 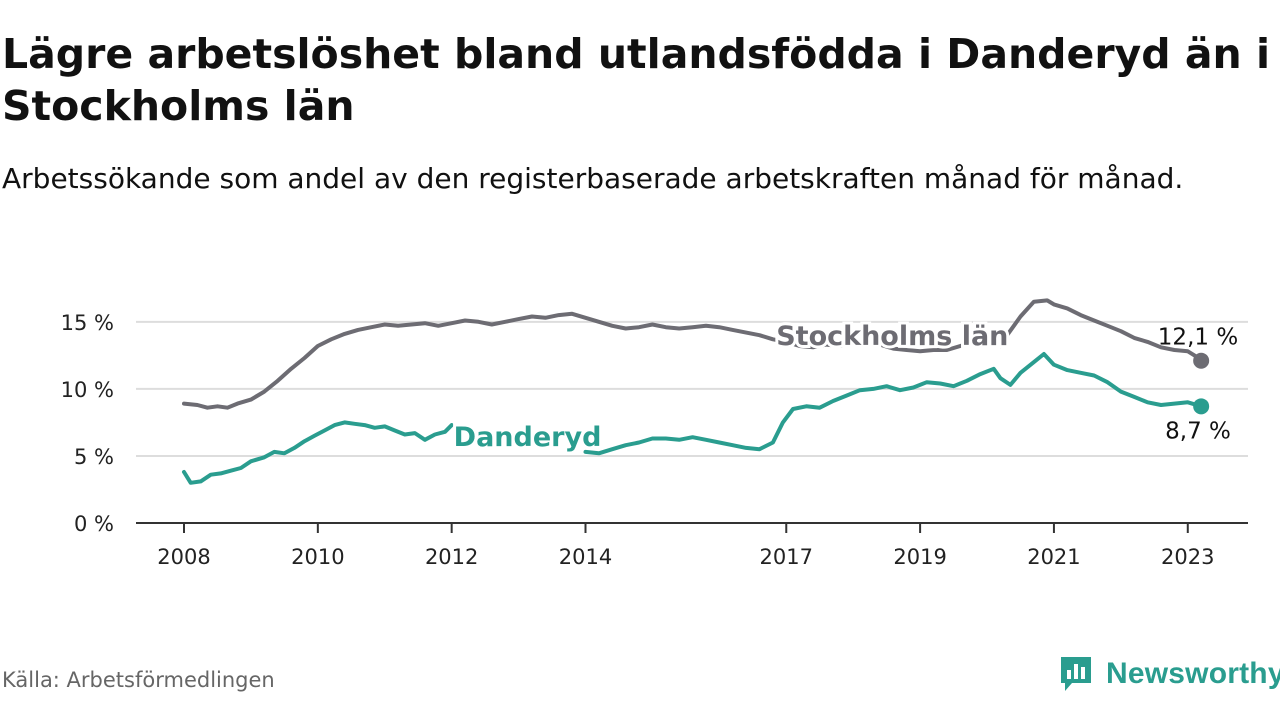 I want to click on x-tick-label: 2021, so click(x=1053, y=557).